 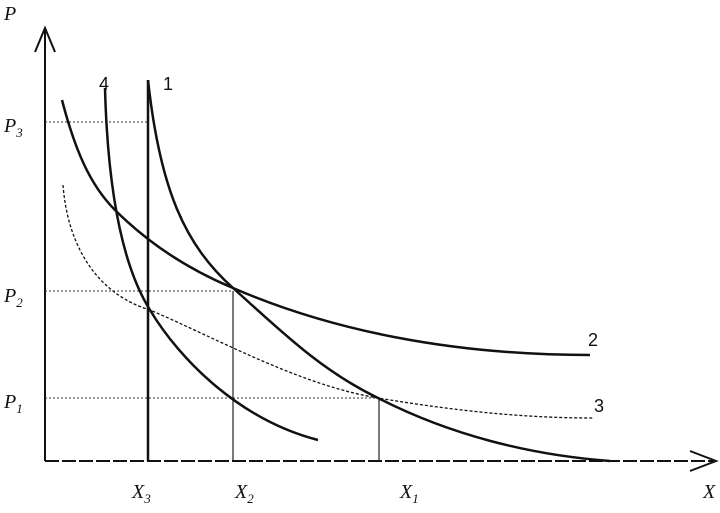 What do you see at coordinates (168, 84) in the screenshot?
I see `curve-label: 1` at bounding box center [168, 84].